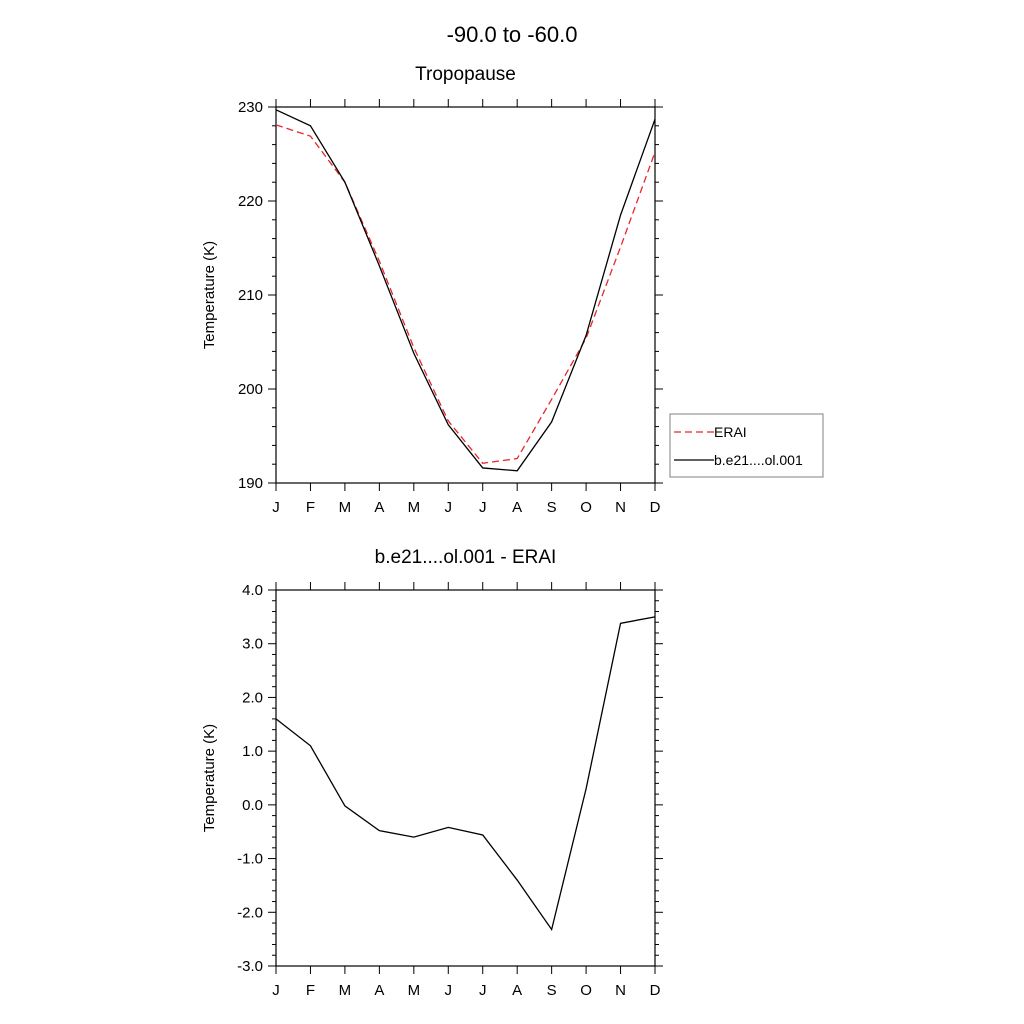 The height and width of the screenshot is (1024, 1024). I want to click on y-tick-label: 210, so click(250, 295).